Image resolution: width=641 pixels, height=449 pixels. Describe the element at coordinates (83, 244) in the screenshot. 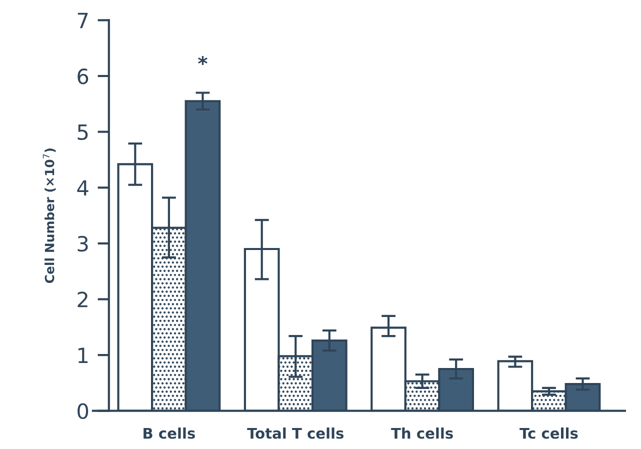

I see `y-tick-label: 3` at that location.